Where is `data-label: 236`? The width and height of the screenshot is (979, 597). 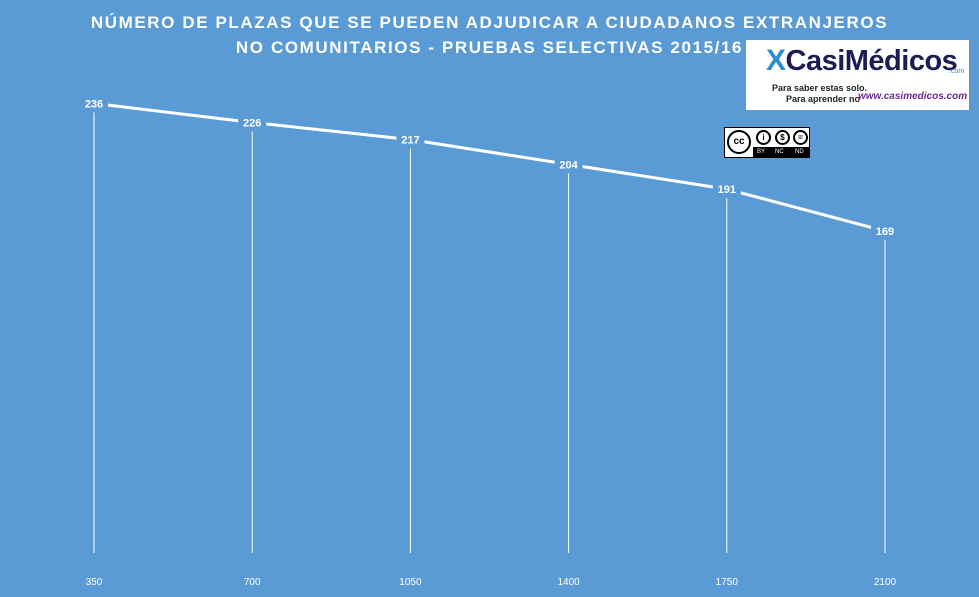
data-label: 236 is located at coordinates (94, 104).